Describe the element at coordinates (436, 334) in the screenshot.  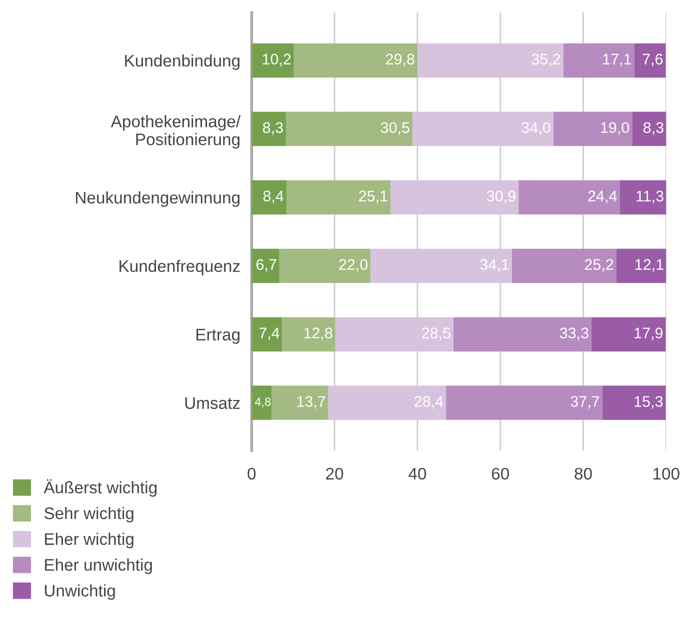
I see `data-label: 28,5` at that location.